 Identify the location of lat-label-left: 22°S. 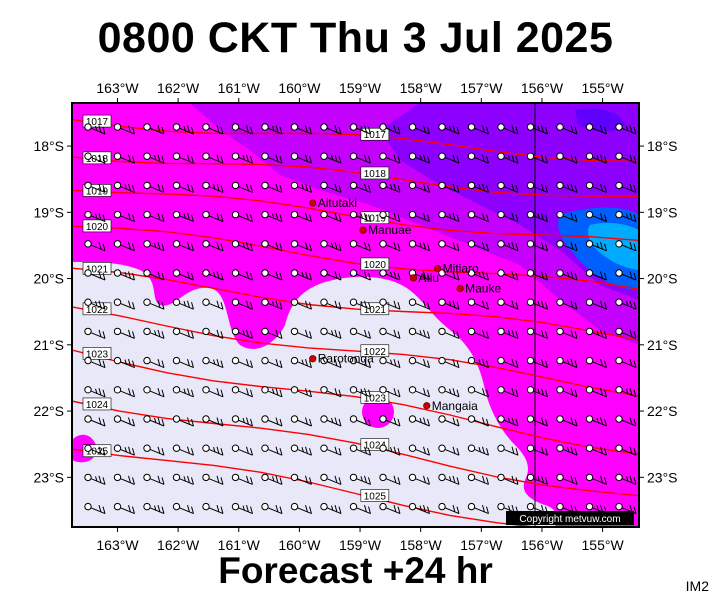
(48, 411).